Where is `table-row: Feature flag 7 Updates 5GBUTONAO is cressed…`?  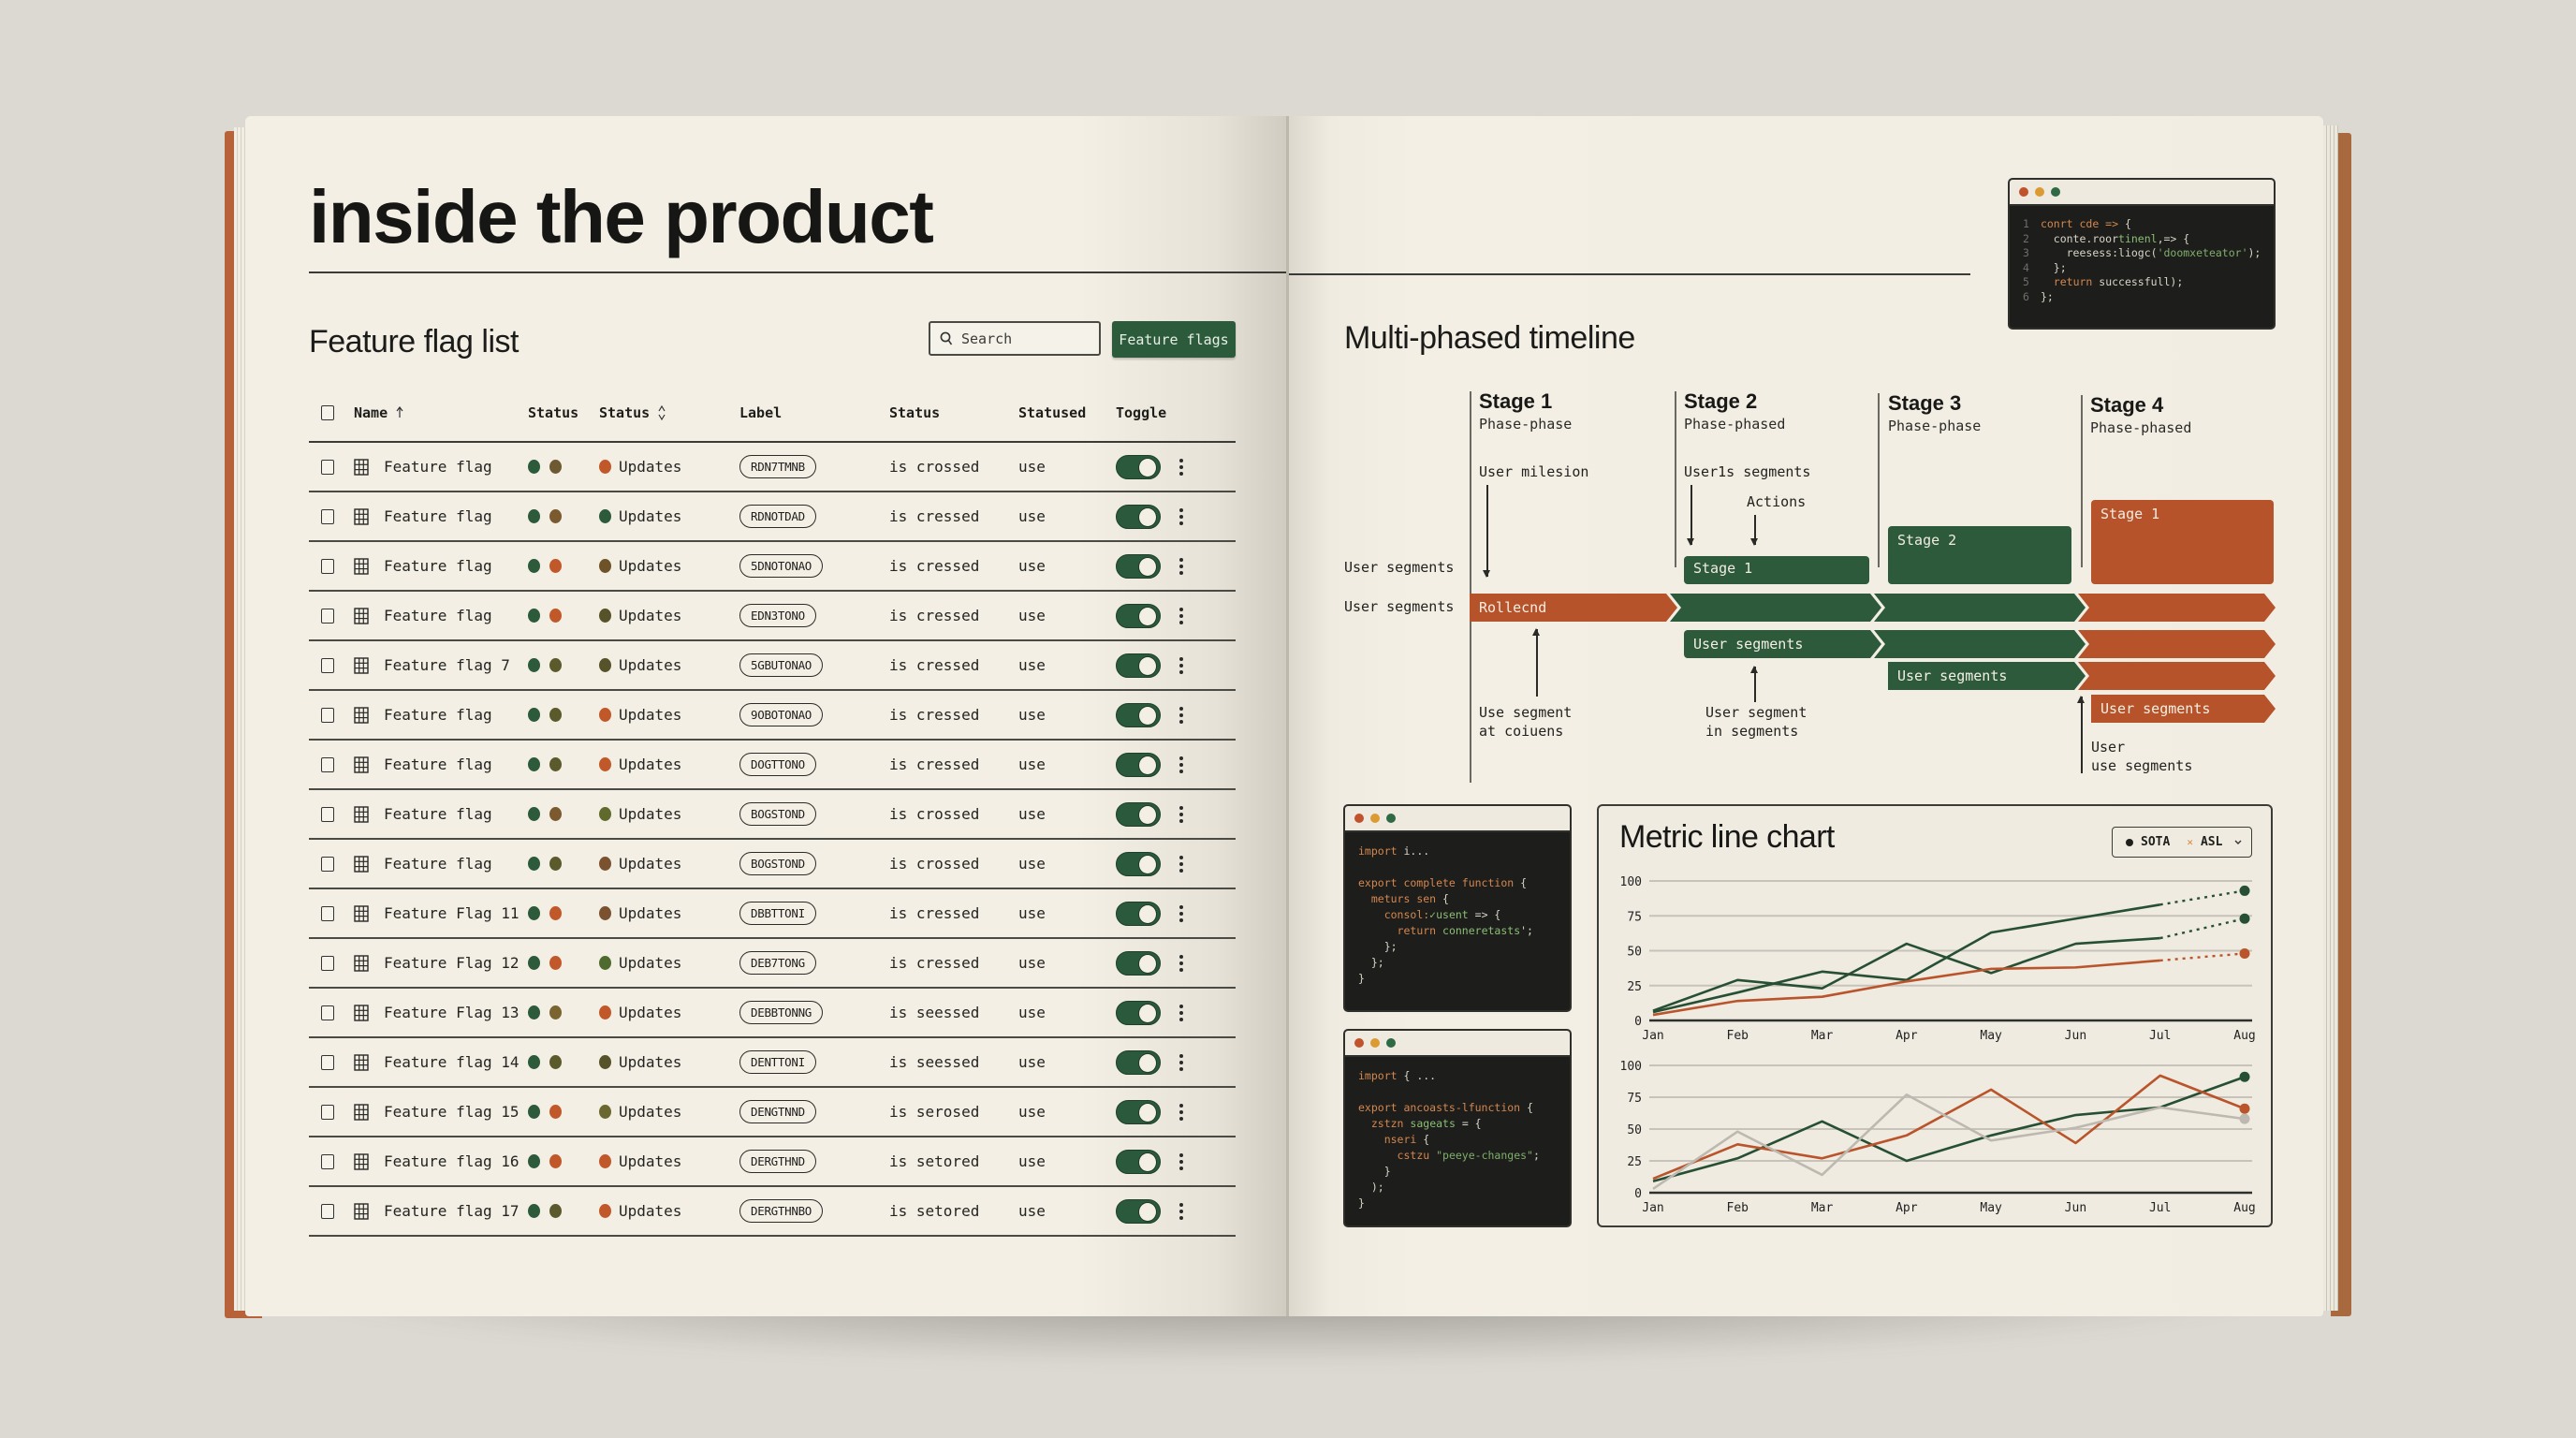 table-row: Feature flag 7 Updates 5GBUTONAO is cressed… is located at coordinates (772, 666).